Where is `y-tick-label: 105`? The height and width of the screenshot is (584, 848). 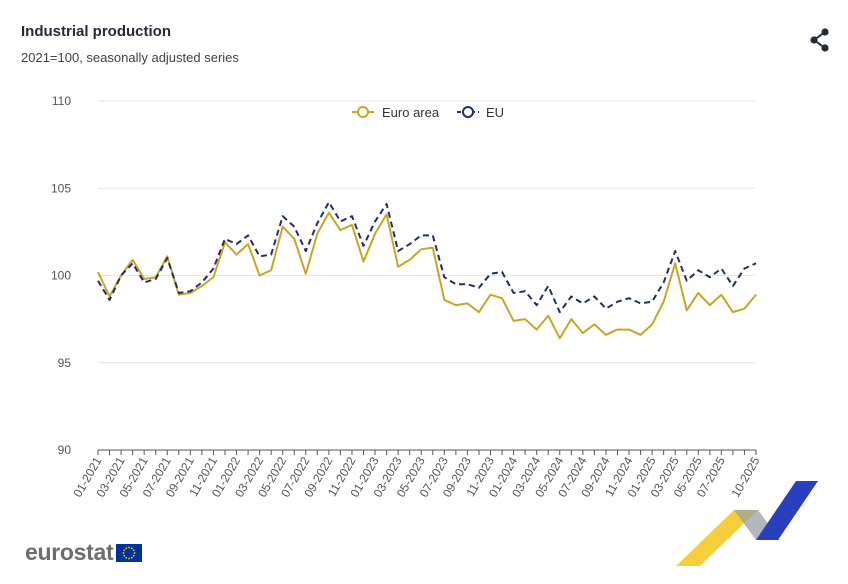
y-tick-label: 105 is located at coordinates (61, 188).